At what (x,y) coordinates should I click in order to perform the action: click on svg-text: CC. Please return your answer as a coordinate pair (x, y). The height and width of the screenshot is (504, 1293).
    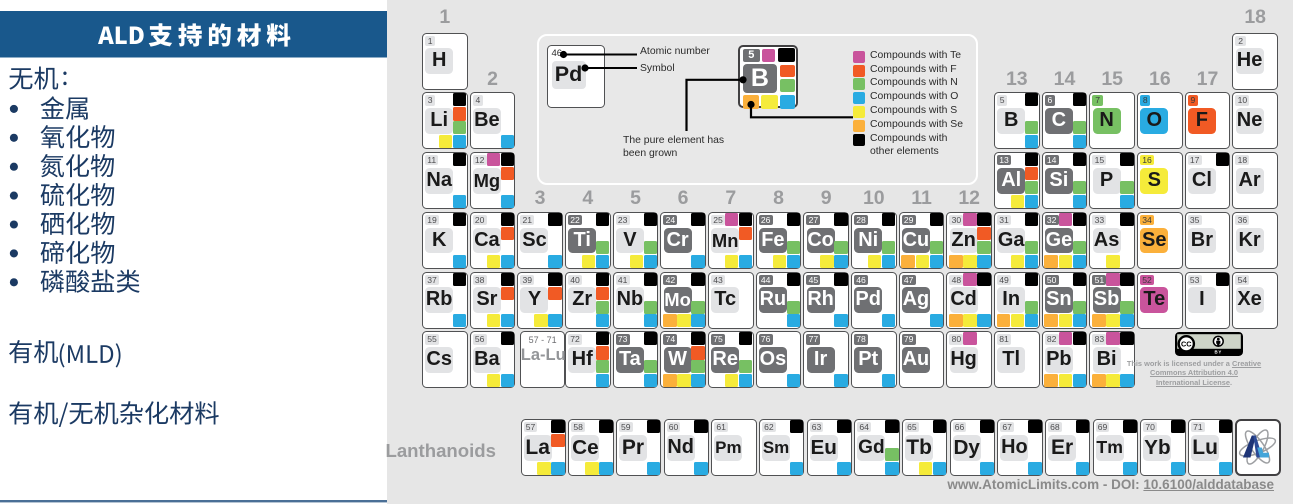
    Looking at the image, I should click on (1186, 343).